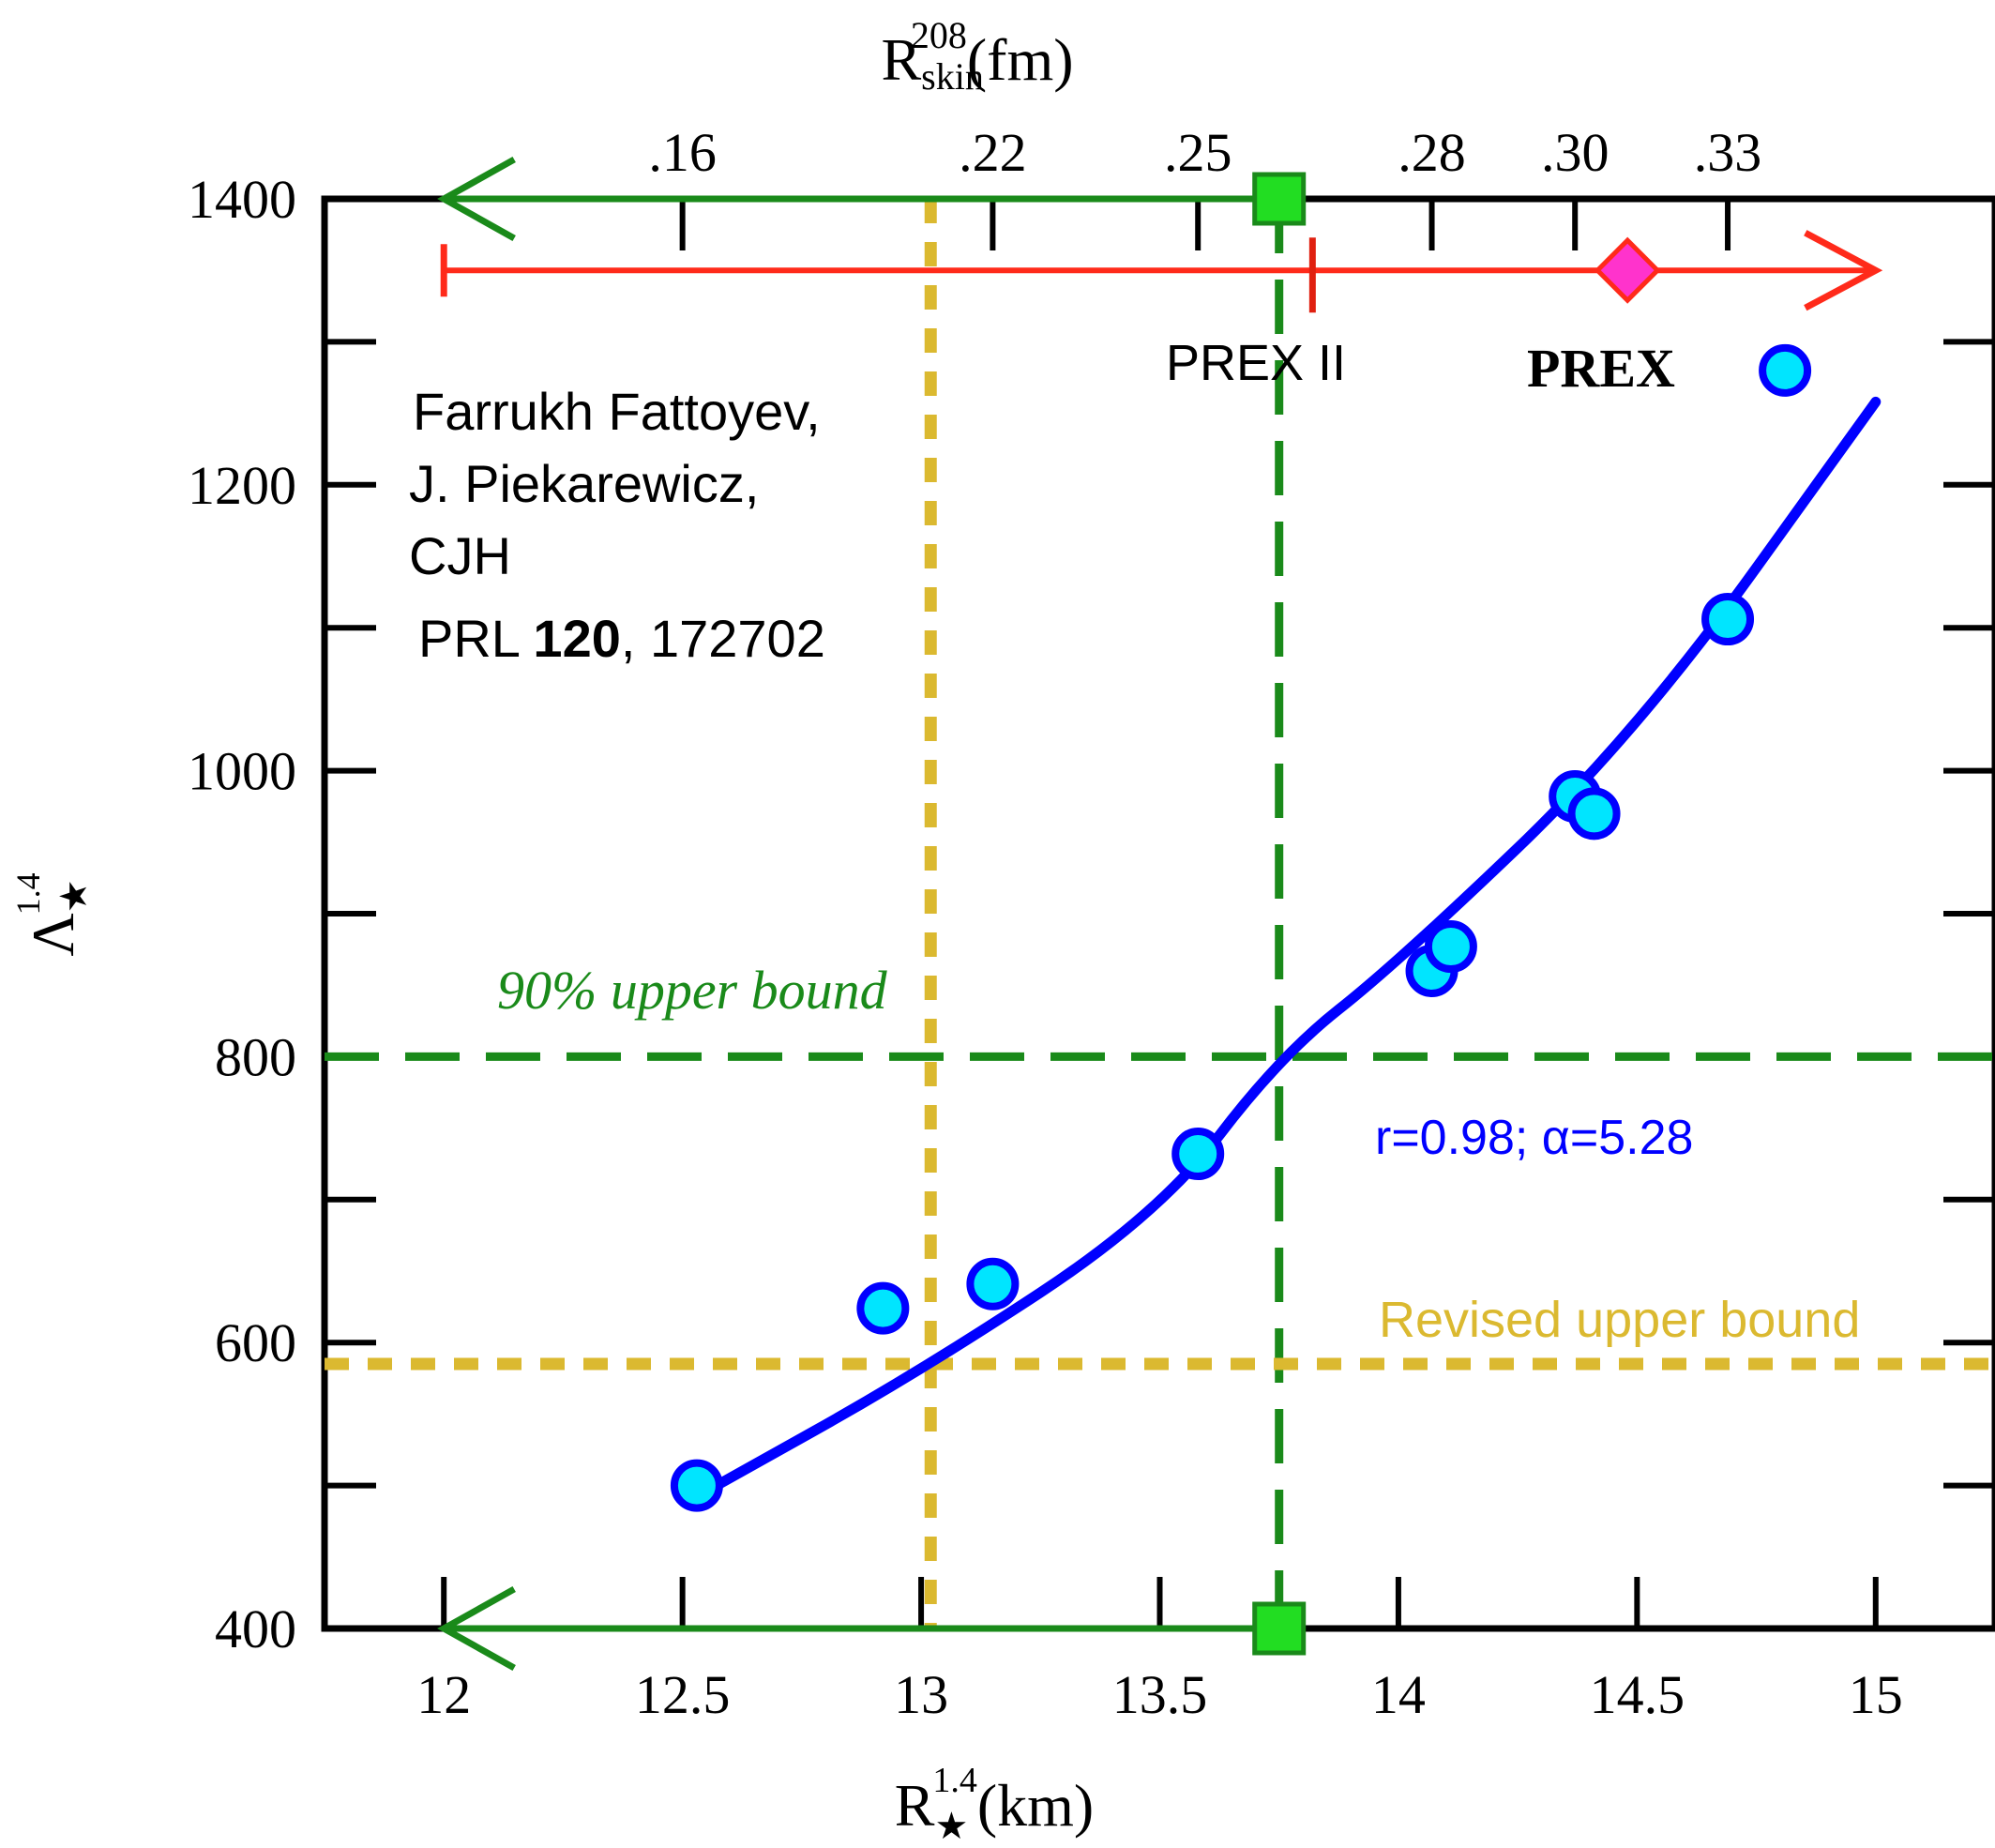 The image size is (1995, 1848). I want to click on x2-tick-label-0: .16, so click(682, 152).